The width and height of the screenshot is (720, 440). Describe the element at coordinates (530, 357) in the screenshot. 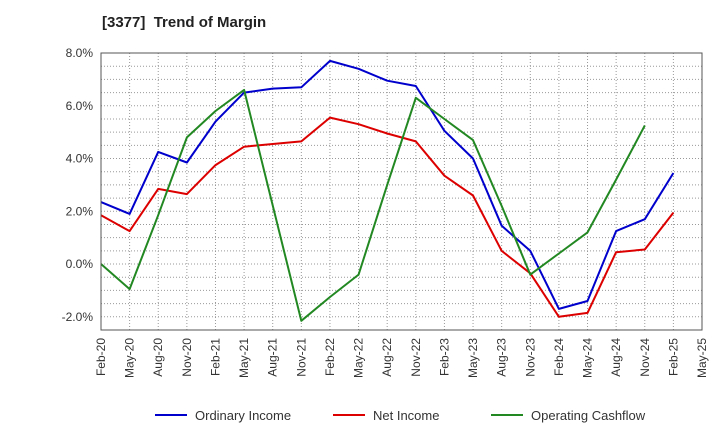

I see `x-tick-label: Nov-23` at that location.